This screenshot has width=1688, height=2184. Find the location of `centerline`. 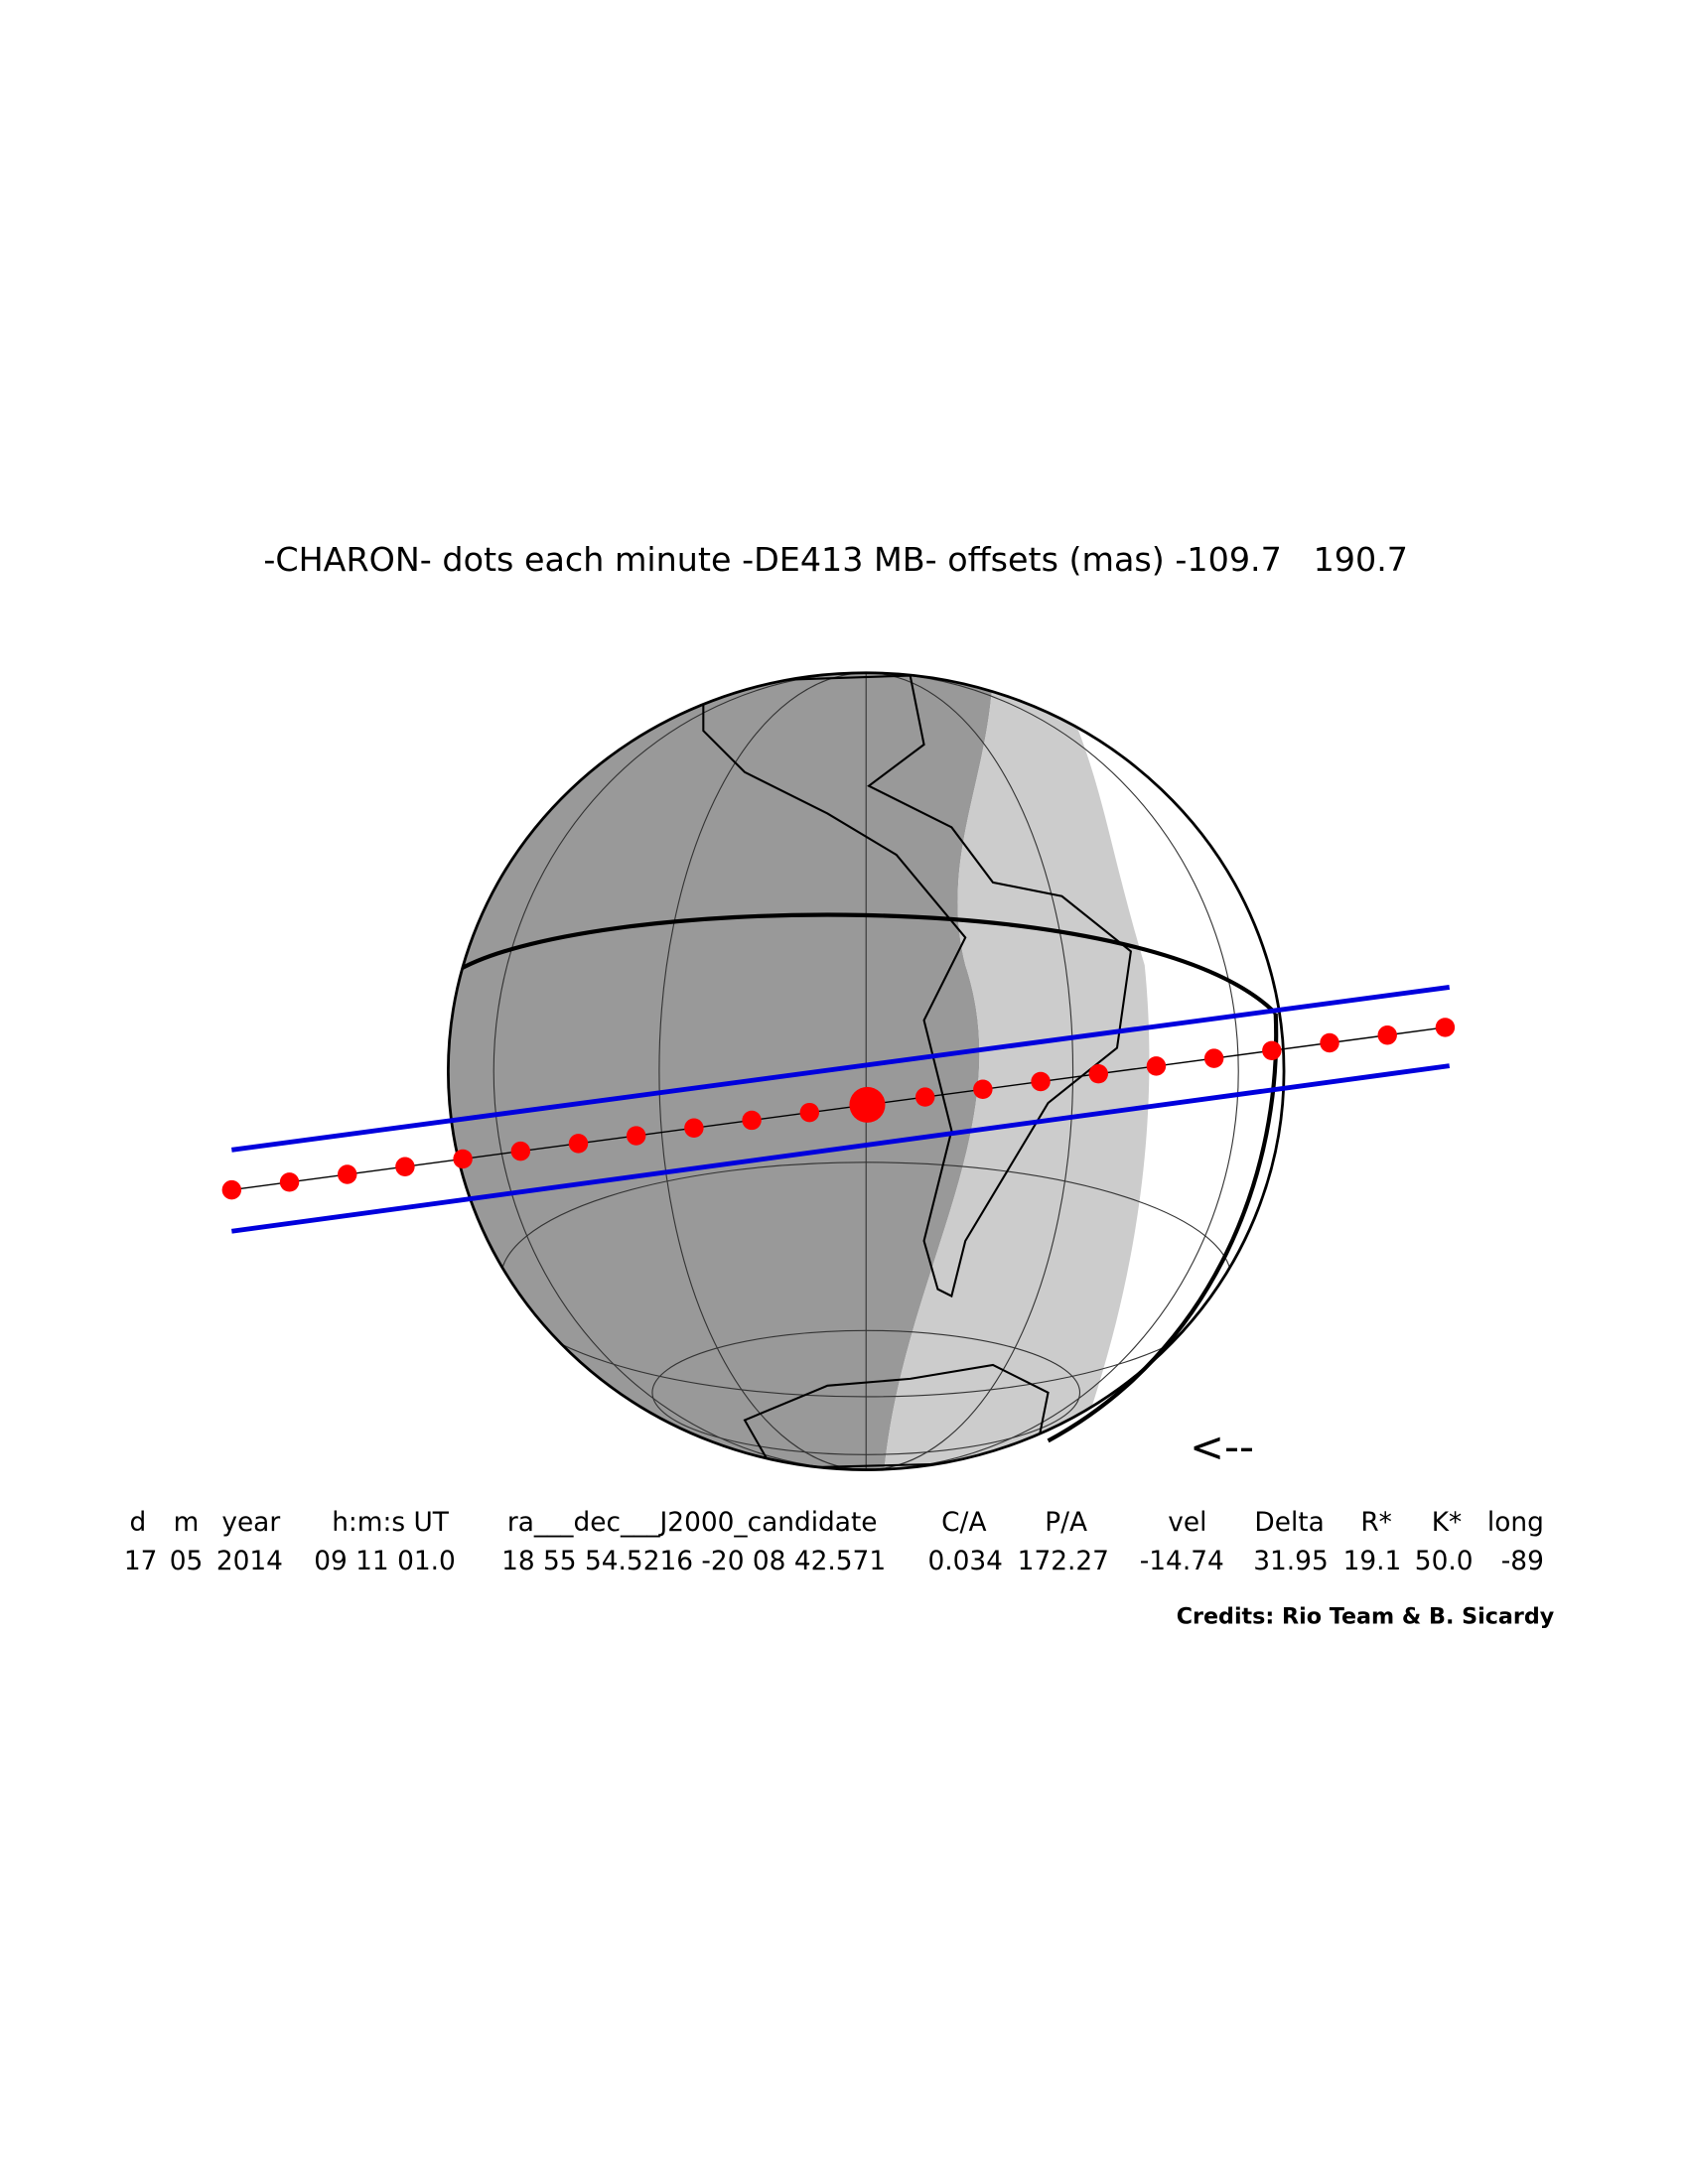

centerline is located at coordinates (839, 1108).